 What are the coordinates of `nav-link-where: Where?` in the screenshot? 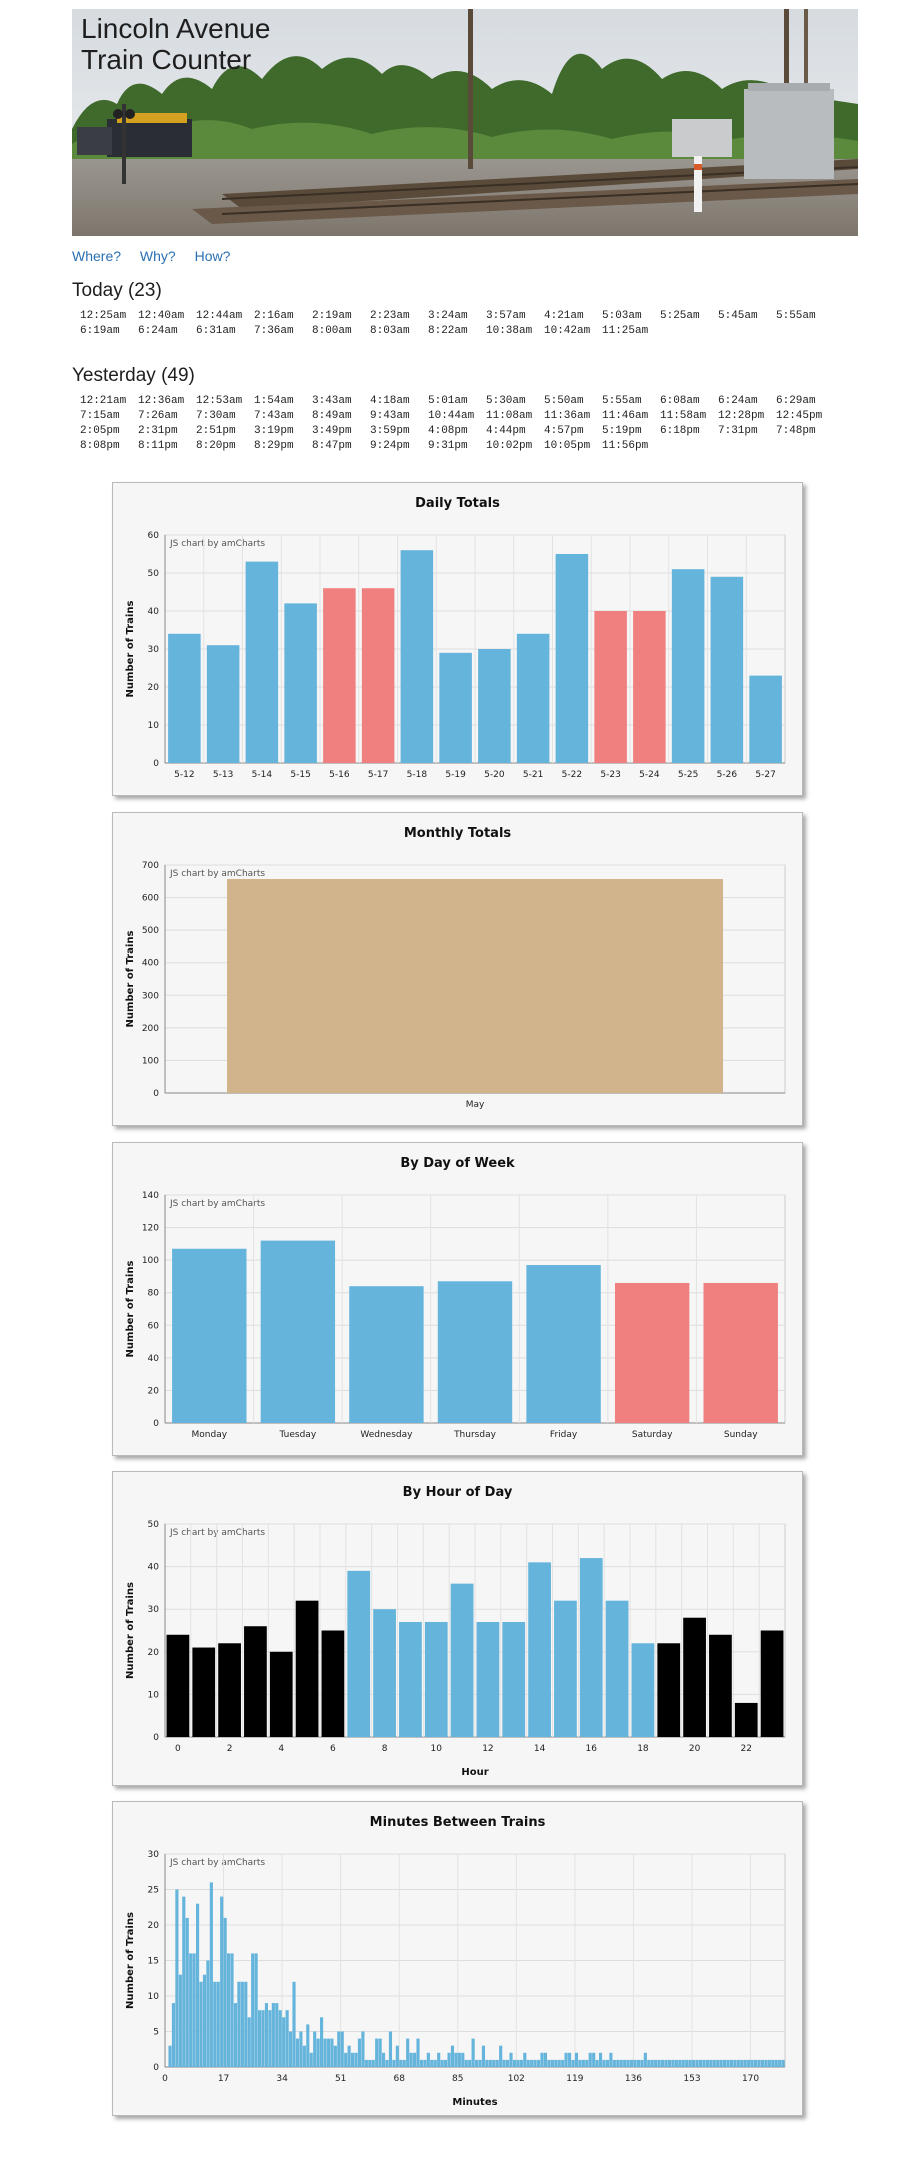 It's located at (97, 256).